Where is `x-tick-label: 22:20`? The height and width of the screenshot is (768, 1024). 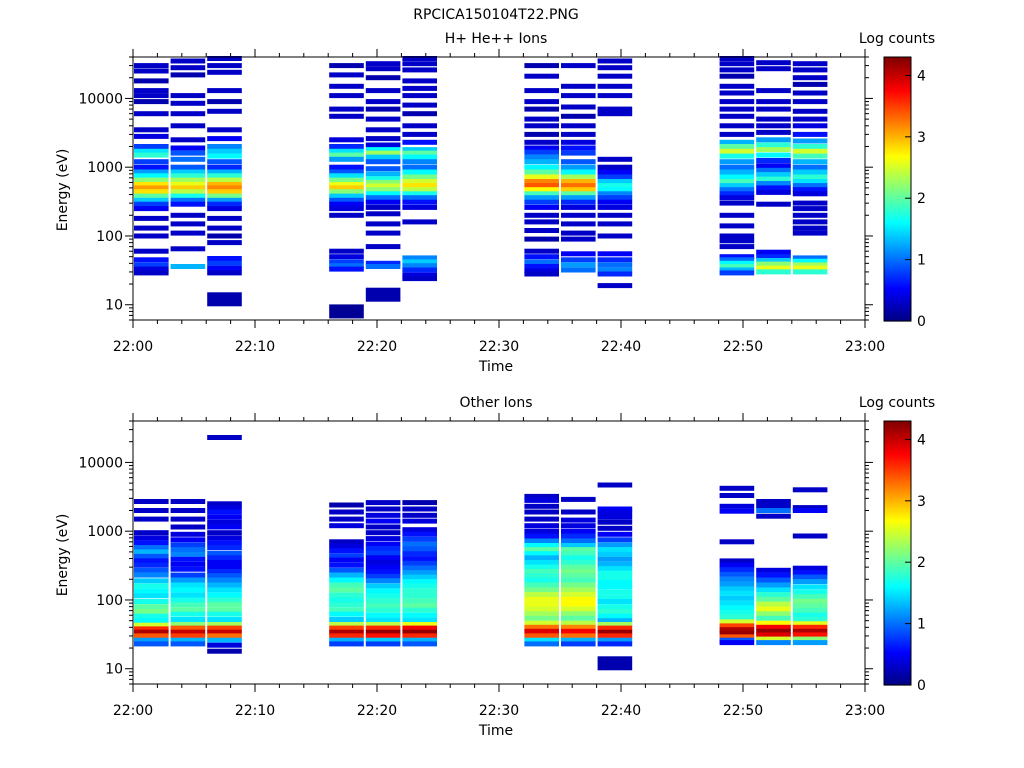 x-tick-label: 22:20 is located at coordinates (377, 347).